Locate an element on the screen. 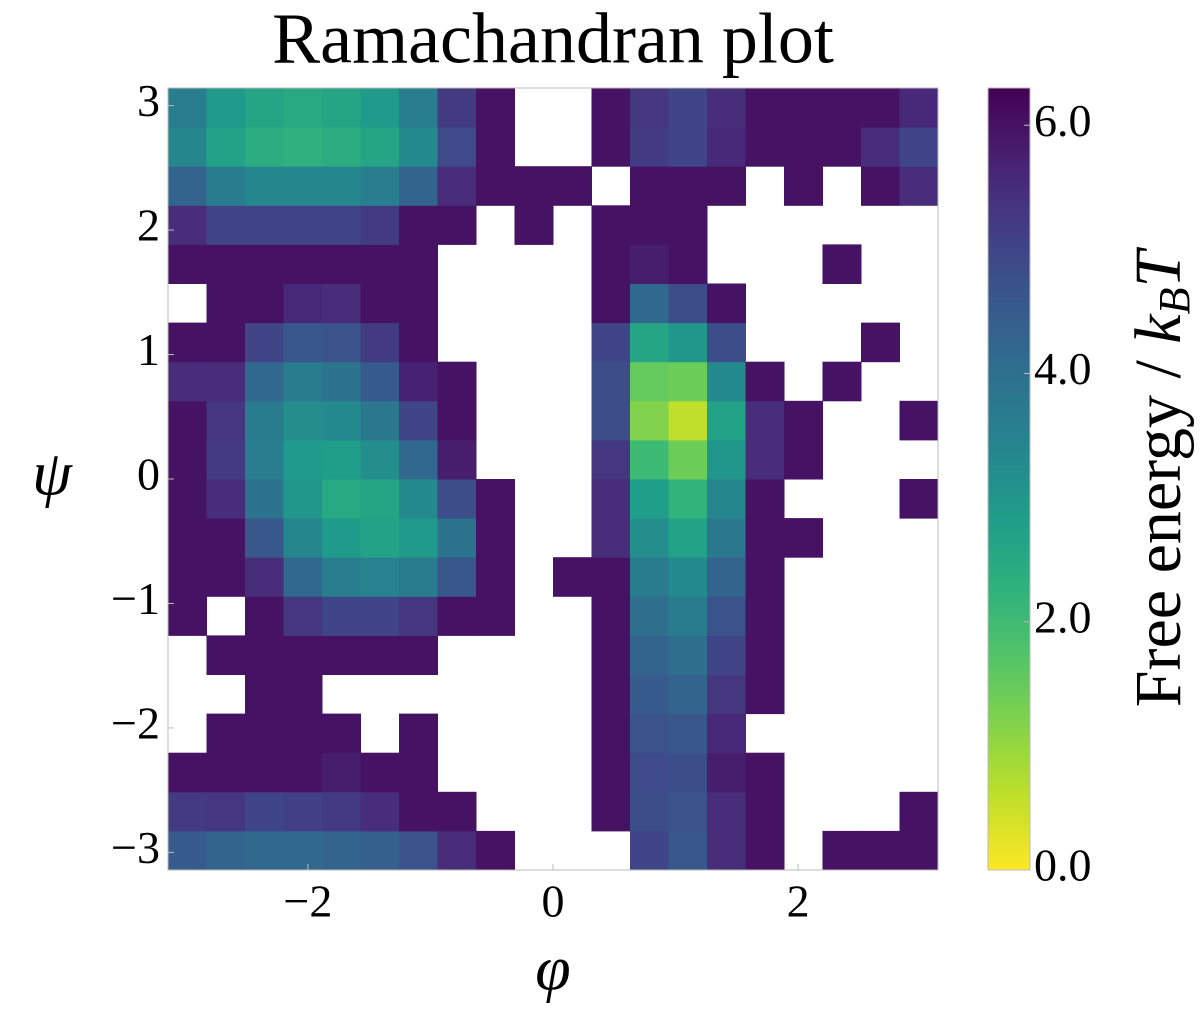  y-tick-label: 1 is located at coordinates (148, 349).